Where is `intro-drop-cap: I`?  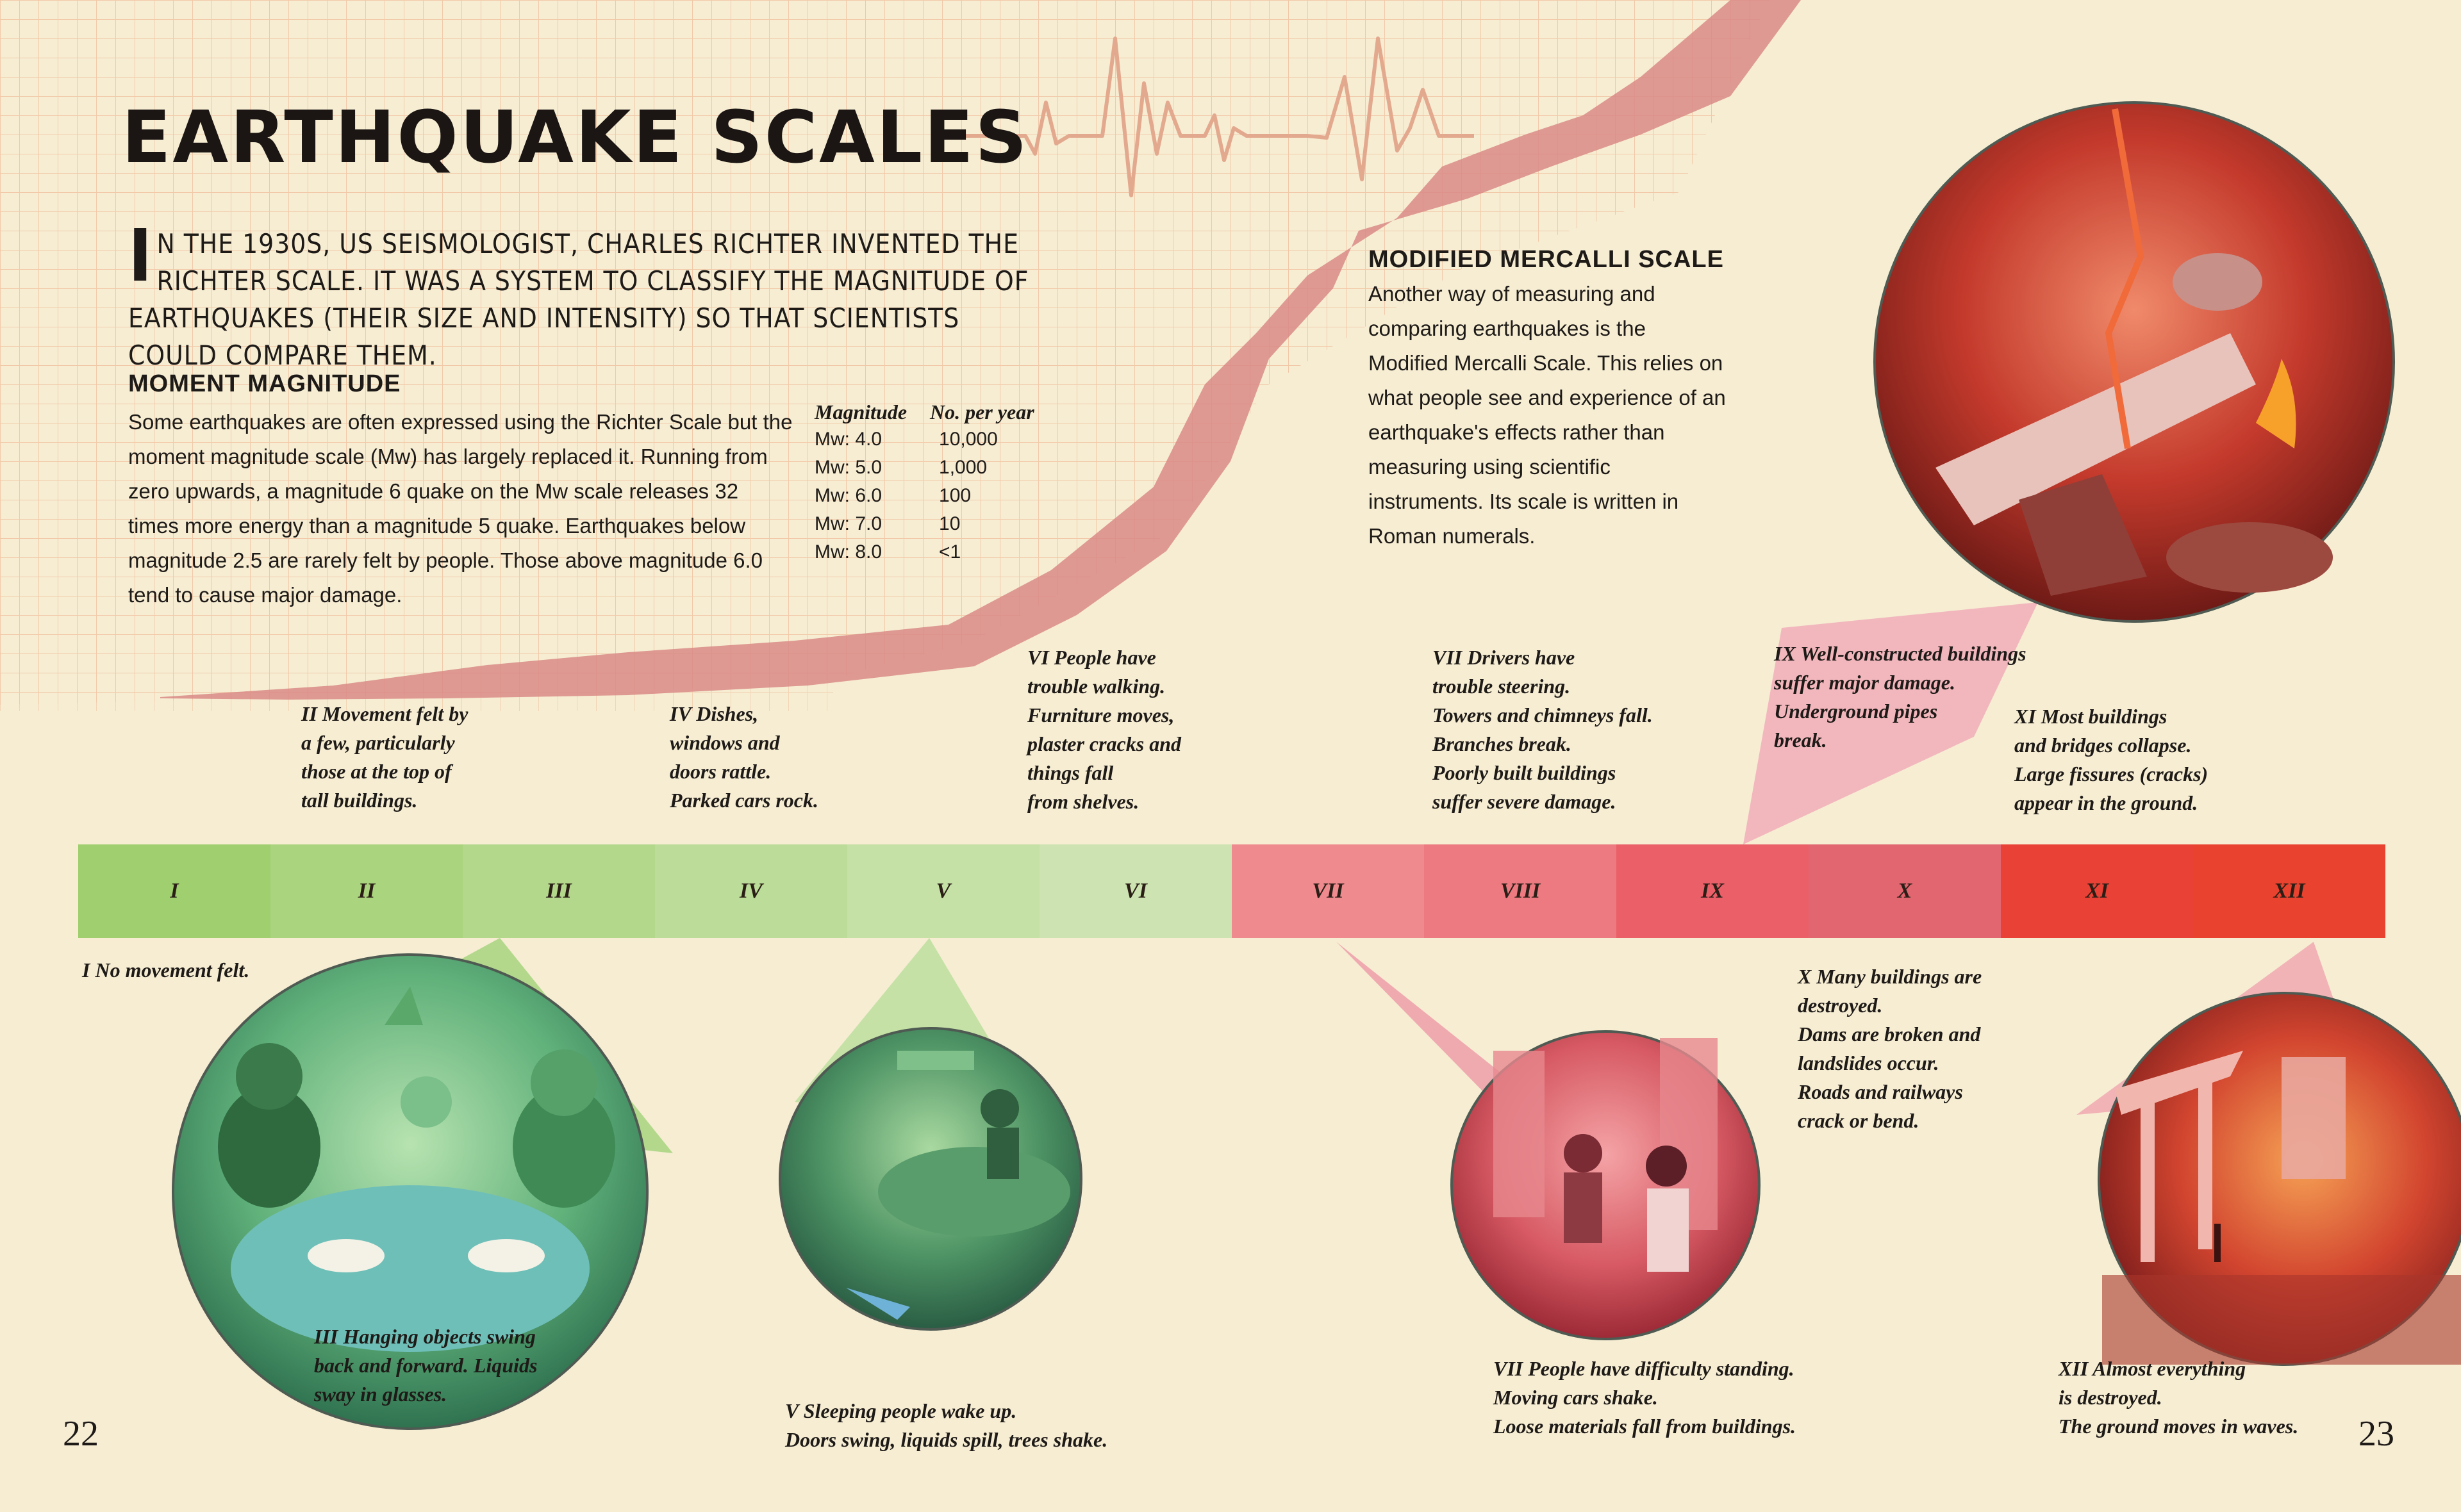 intro-drop-cap: I is located at coordinates (140, 256).